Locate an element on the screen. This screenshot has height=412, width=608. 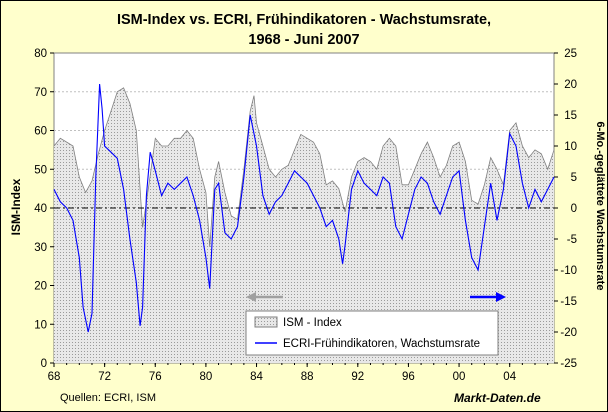
y-left-tick-label: 20 is located at coordinates (40, 287).